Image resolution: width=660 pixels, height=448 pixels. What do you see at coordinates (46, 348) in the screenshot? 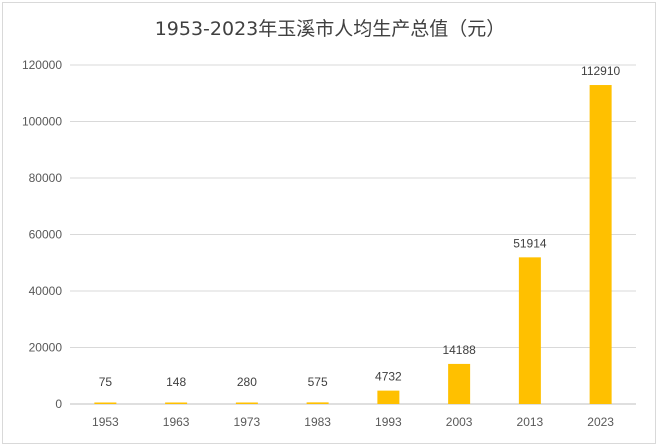
I see `y-tick-label: 20000` at bounding box center [46, 348].